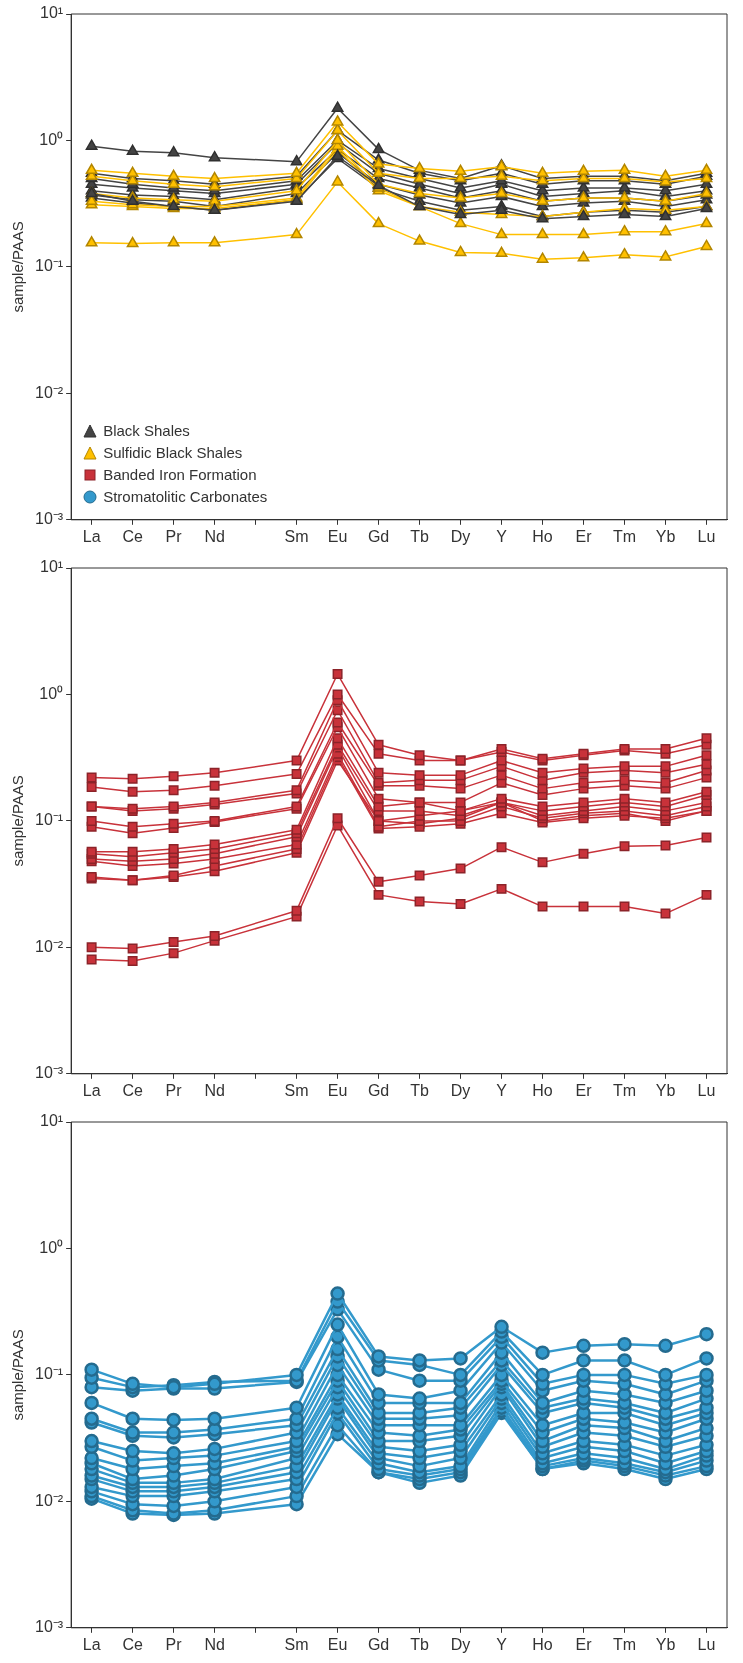 This screenshot has height=1663, width=743. I want to click on legend-label: Black Shales, so click(146, 430).